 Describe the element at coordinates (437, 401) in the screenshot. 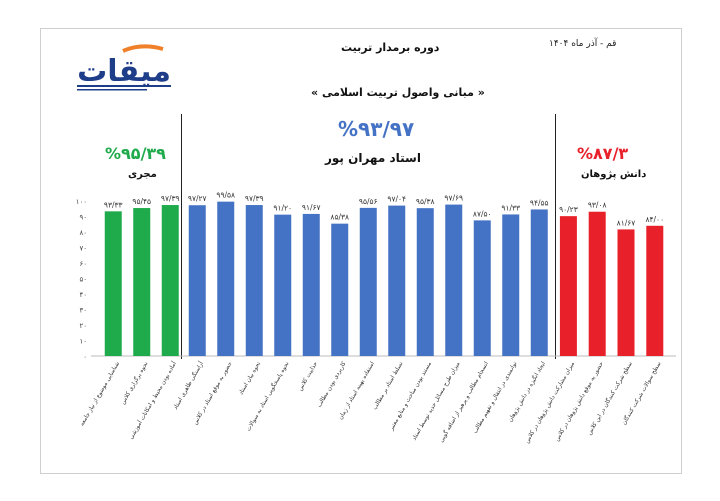

I see `x-category-label: میزان طرح مسائل جدید توسط استاد` at that location.